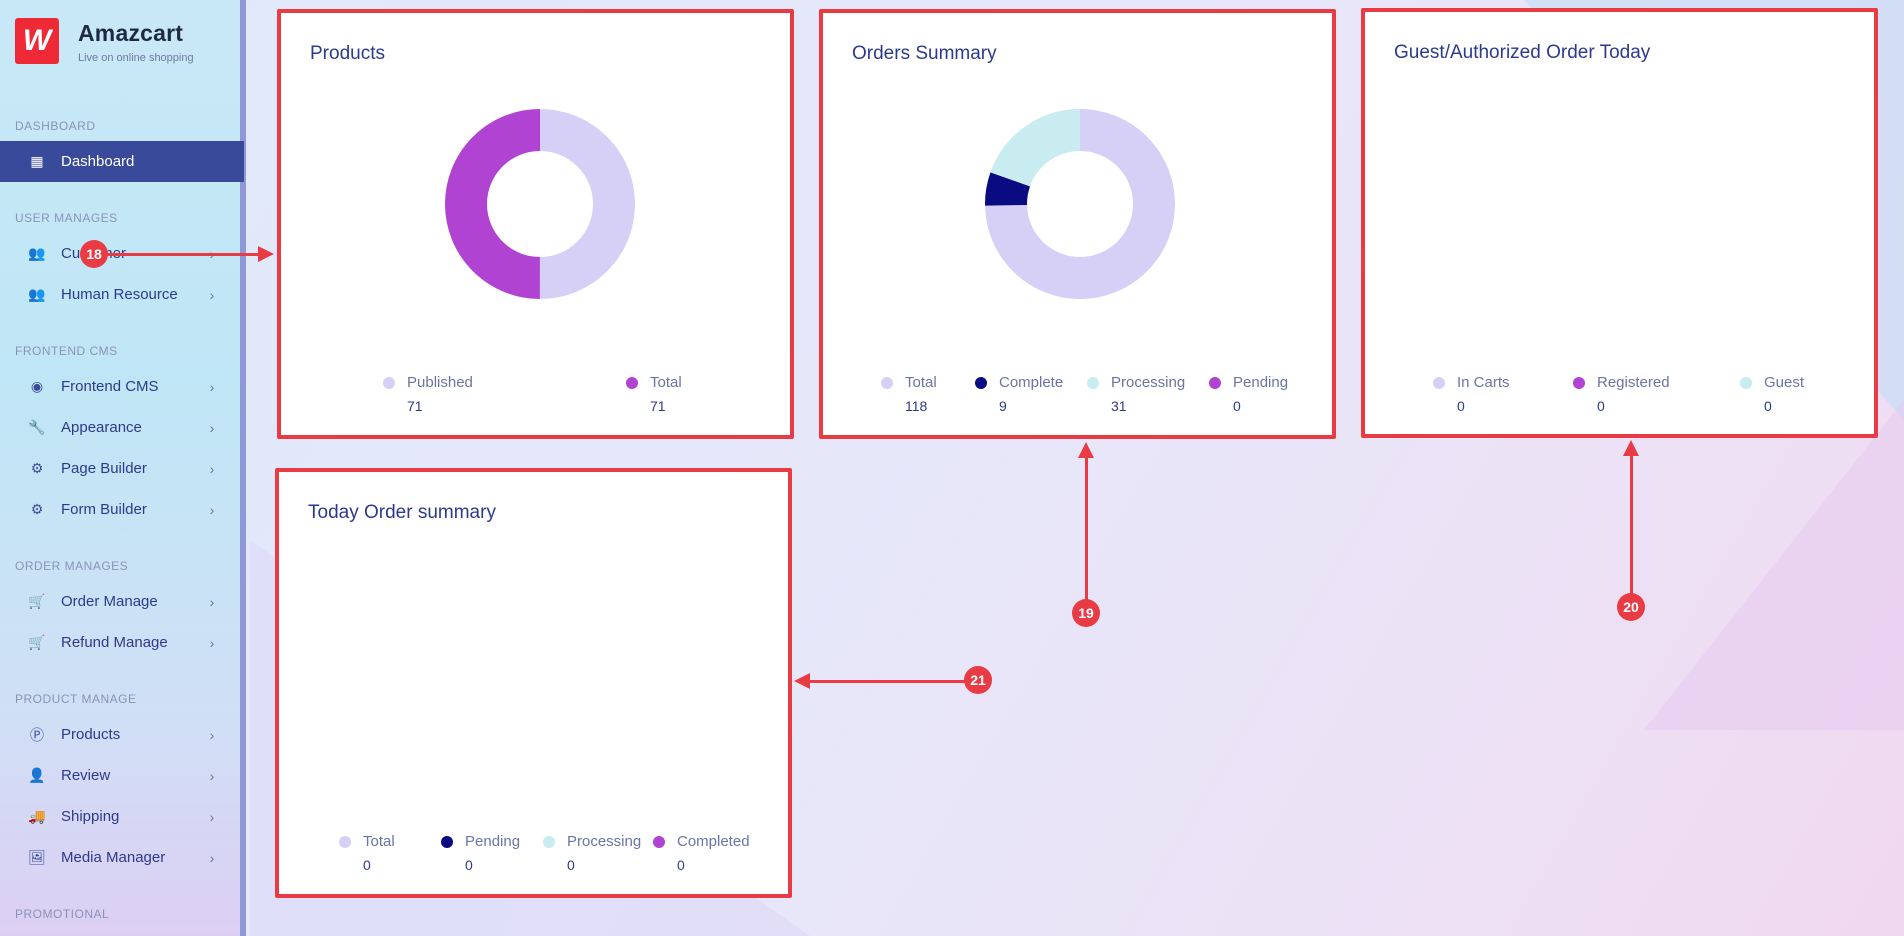 The image size is (1904, 936). I want to click on section-label-user-manages: USER MANAGES, so click(66, 218).